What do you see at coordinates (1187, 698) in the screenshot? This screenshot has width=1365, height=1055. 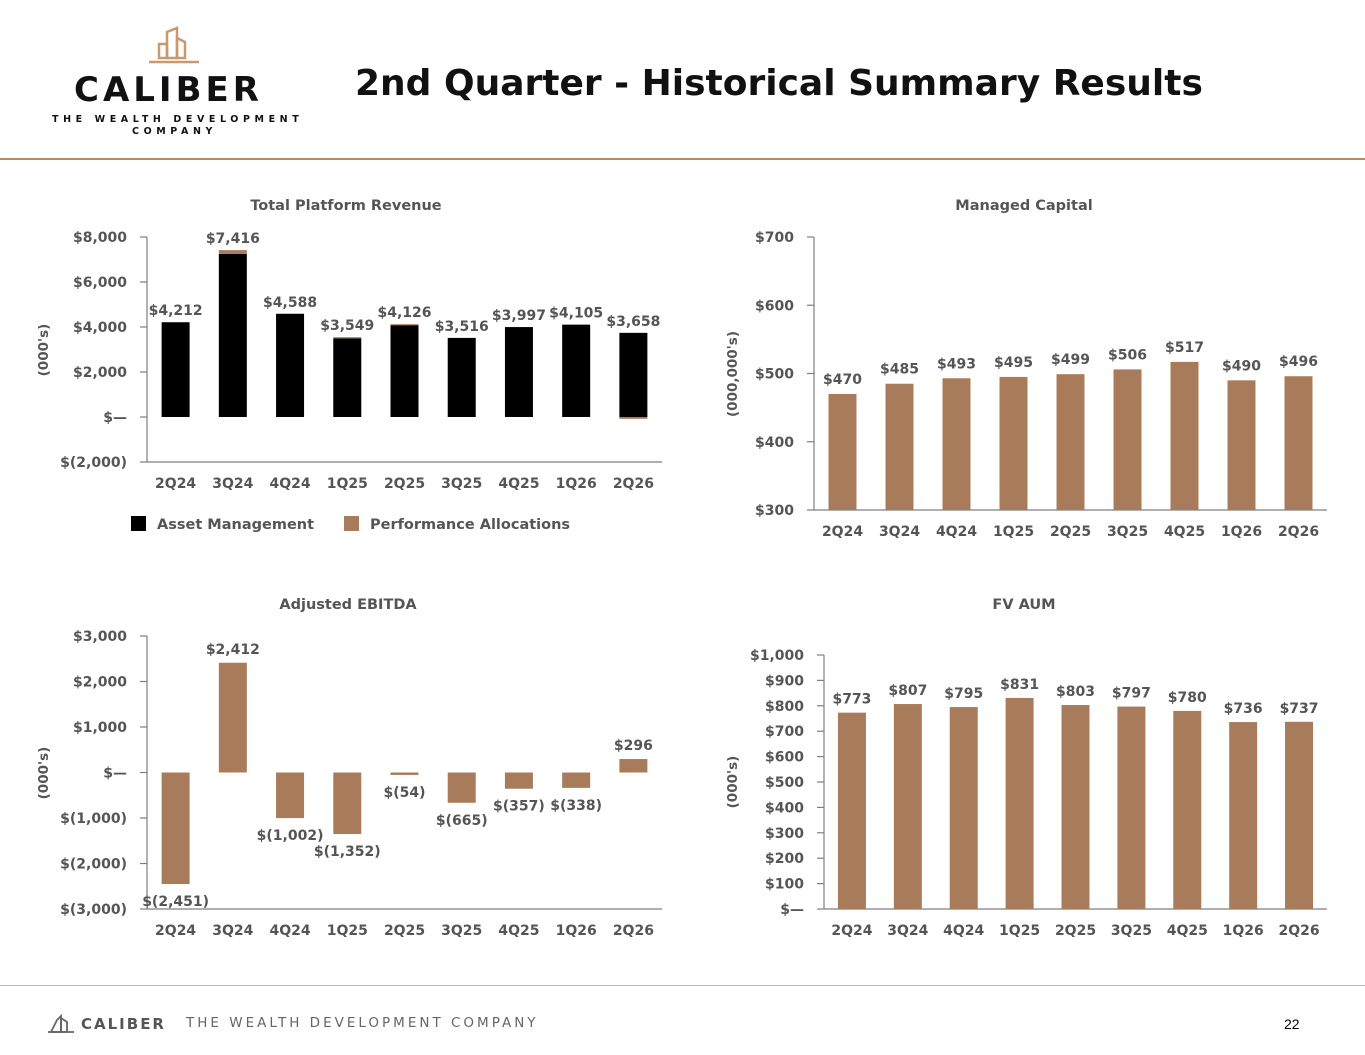 I see `data-label: $780` at bounding box center [1187, 698].